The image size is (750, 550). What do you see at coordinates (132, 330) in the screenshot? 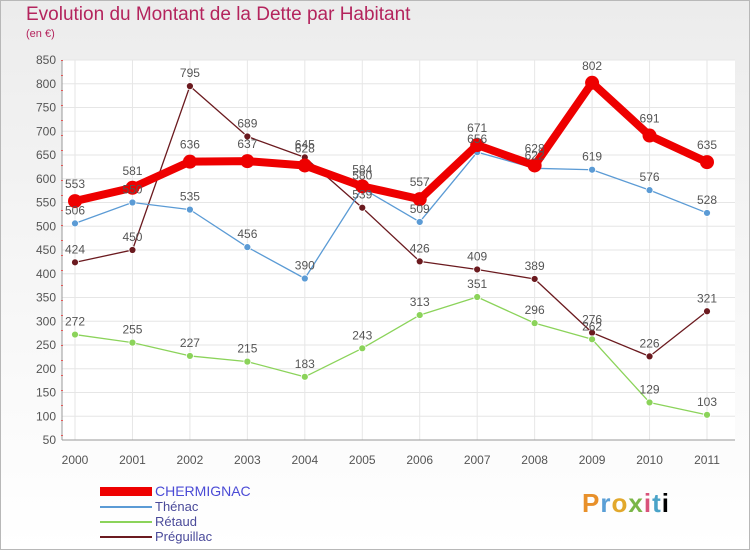
I see `data-label-retaud: 255` at bounding box center [132, 330].